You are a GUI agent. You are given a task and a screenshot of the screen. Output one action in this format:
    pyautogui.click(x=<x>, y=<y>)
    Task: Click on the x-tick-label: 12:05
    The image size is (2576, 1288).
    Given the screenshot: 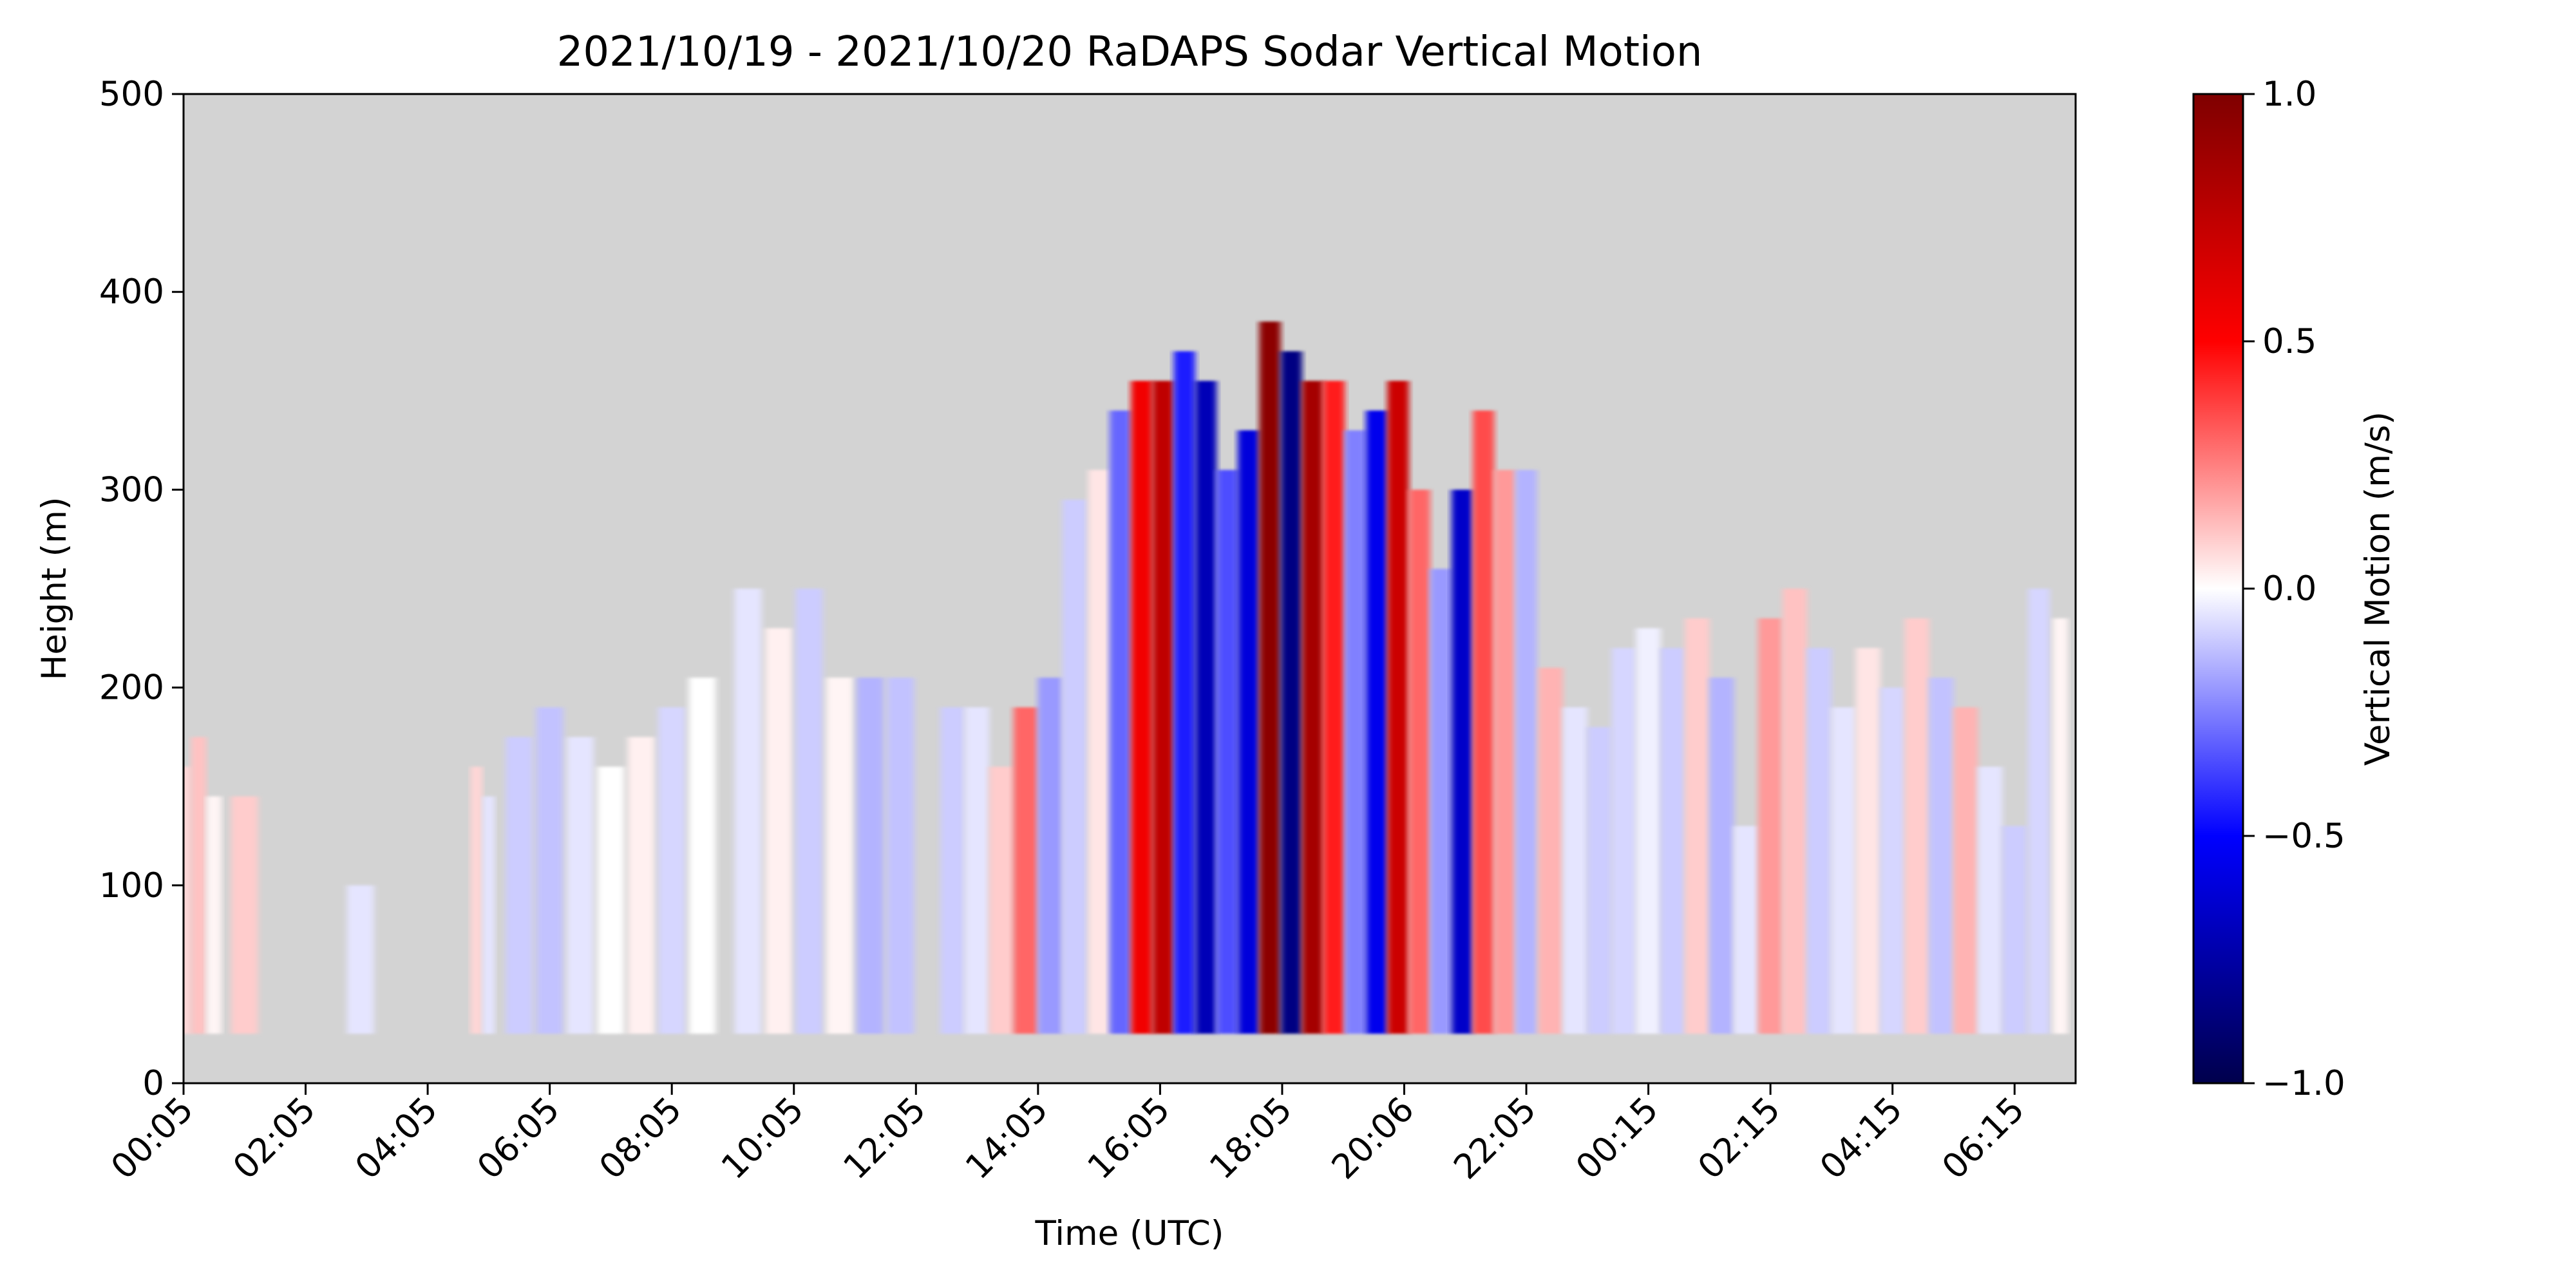 What is the action you would take?
    pyautogui.click(x=884, y=1138)
    